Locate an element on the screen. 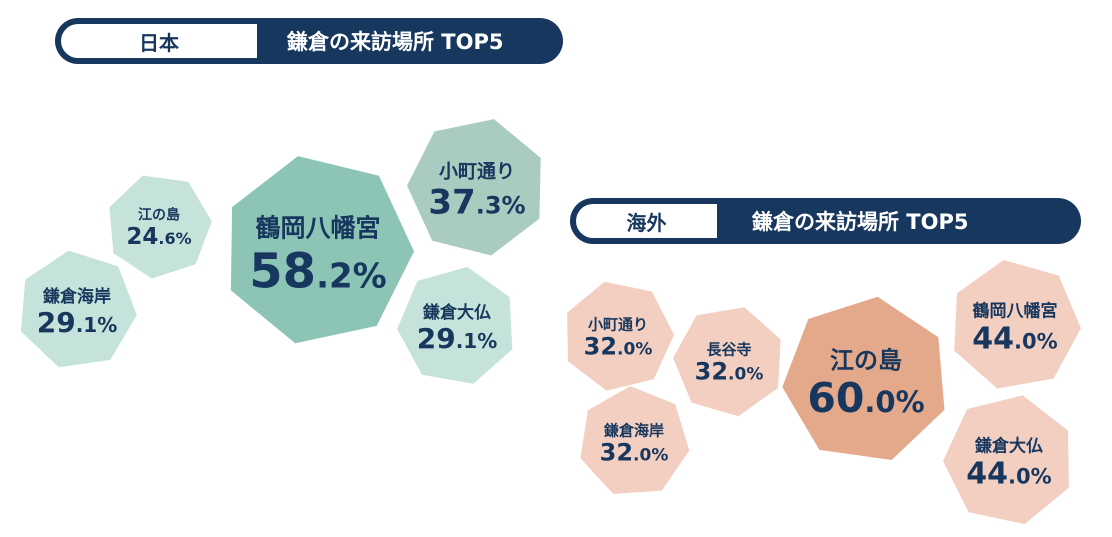 Image resolution: width=1112 pixels, height=537 pixels. bubble-label: 長谷寺 is located at coordinates (728, 349).